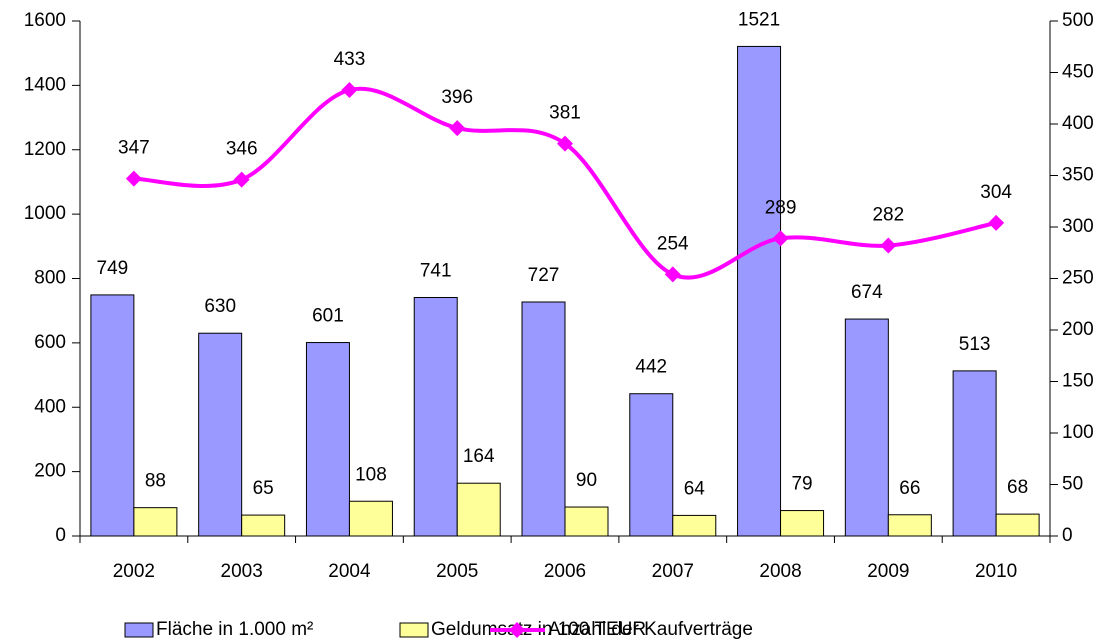 This screenshot has height=643, width=1120. What do you see at coordinates (50, 278) in the screenshot?
I see `y-tick-label: 800` at bounding box center [50, 278].